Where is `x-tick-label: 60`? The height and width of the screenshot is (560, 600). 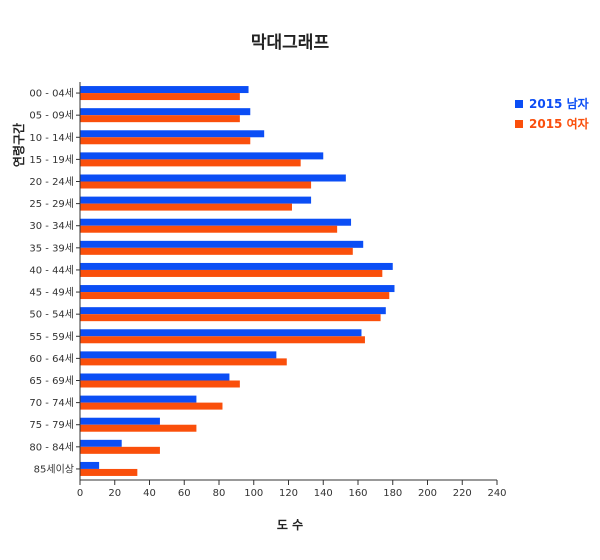 x-tick-label: 60 is located at coordinates (184, 493).